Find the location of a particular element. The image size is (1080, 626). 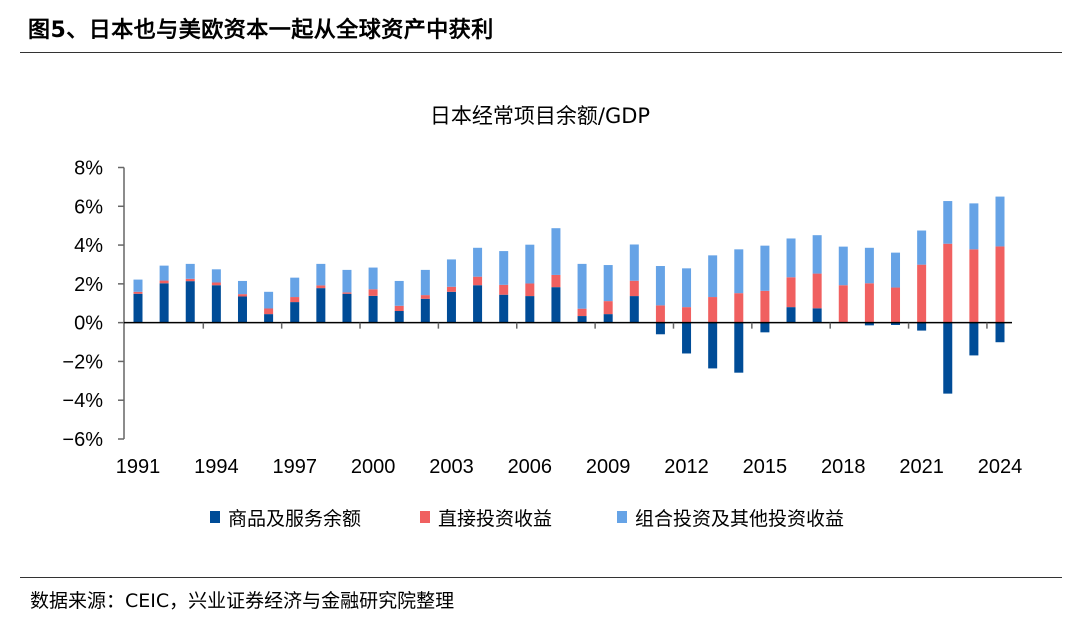

bar-goods-services-2010 is located at coordinates (634, 309).